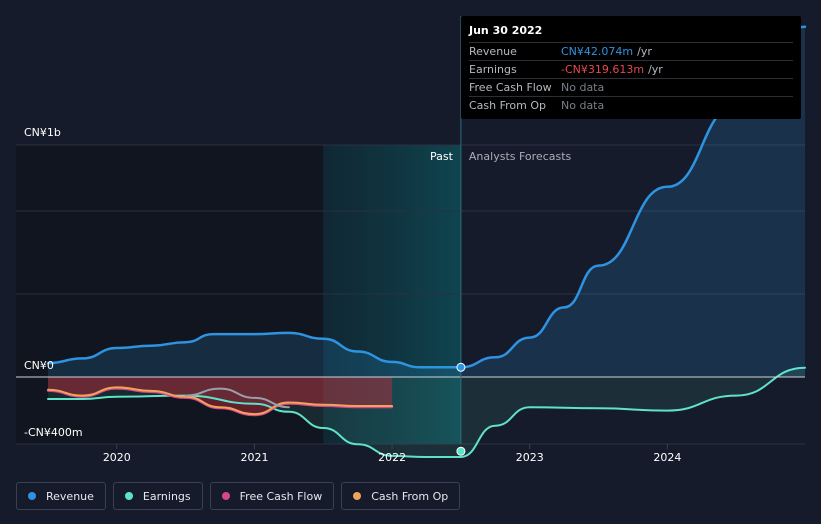 Image resolution: width=821 pixels, height=524 pixels. Describe the element at coordinates (281, 496) in the screenshot. I see `legend-label: Free Cash Flow` at that location.